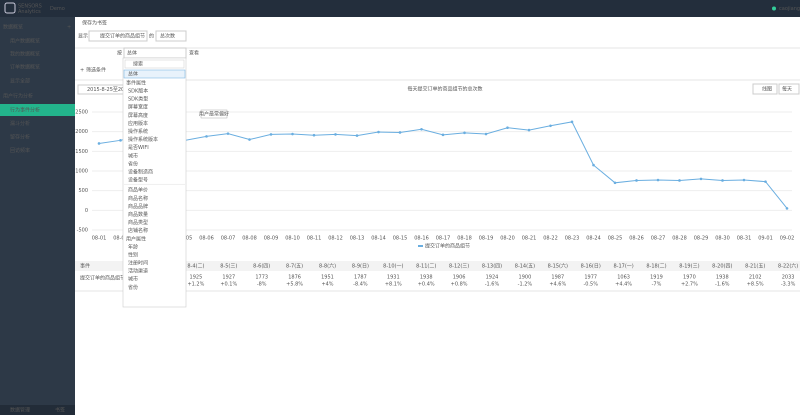 This screenshot has height=415, width=800. Describe the element at coordinates (138, 263) in the screenshot. I see `dropdown-item: 注册时间` at that location.